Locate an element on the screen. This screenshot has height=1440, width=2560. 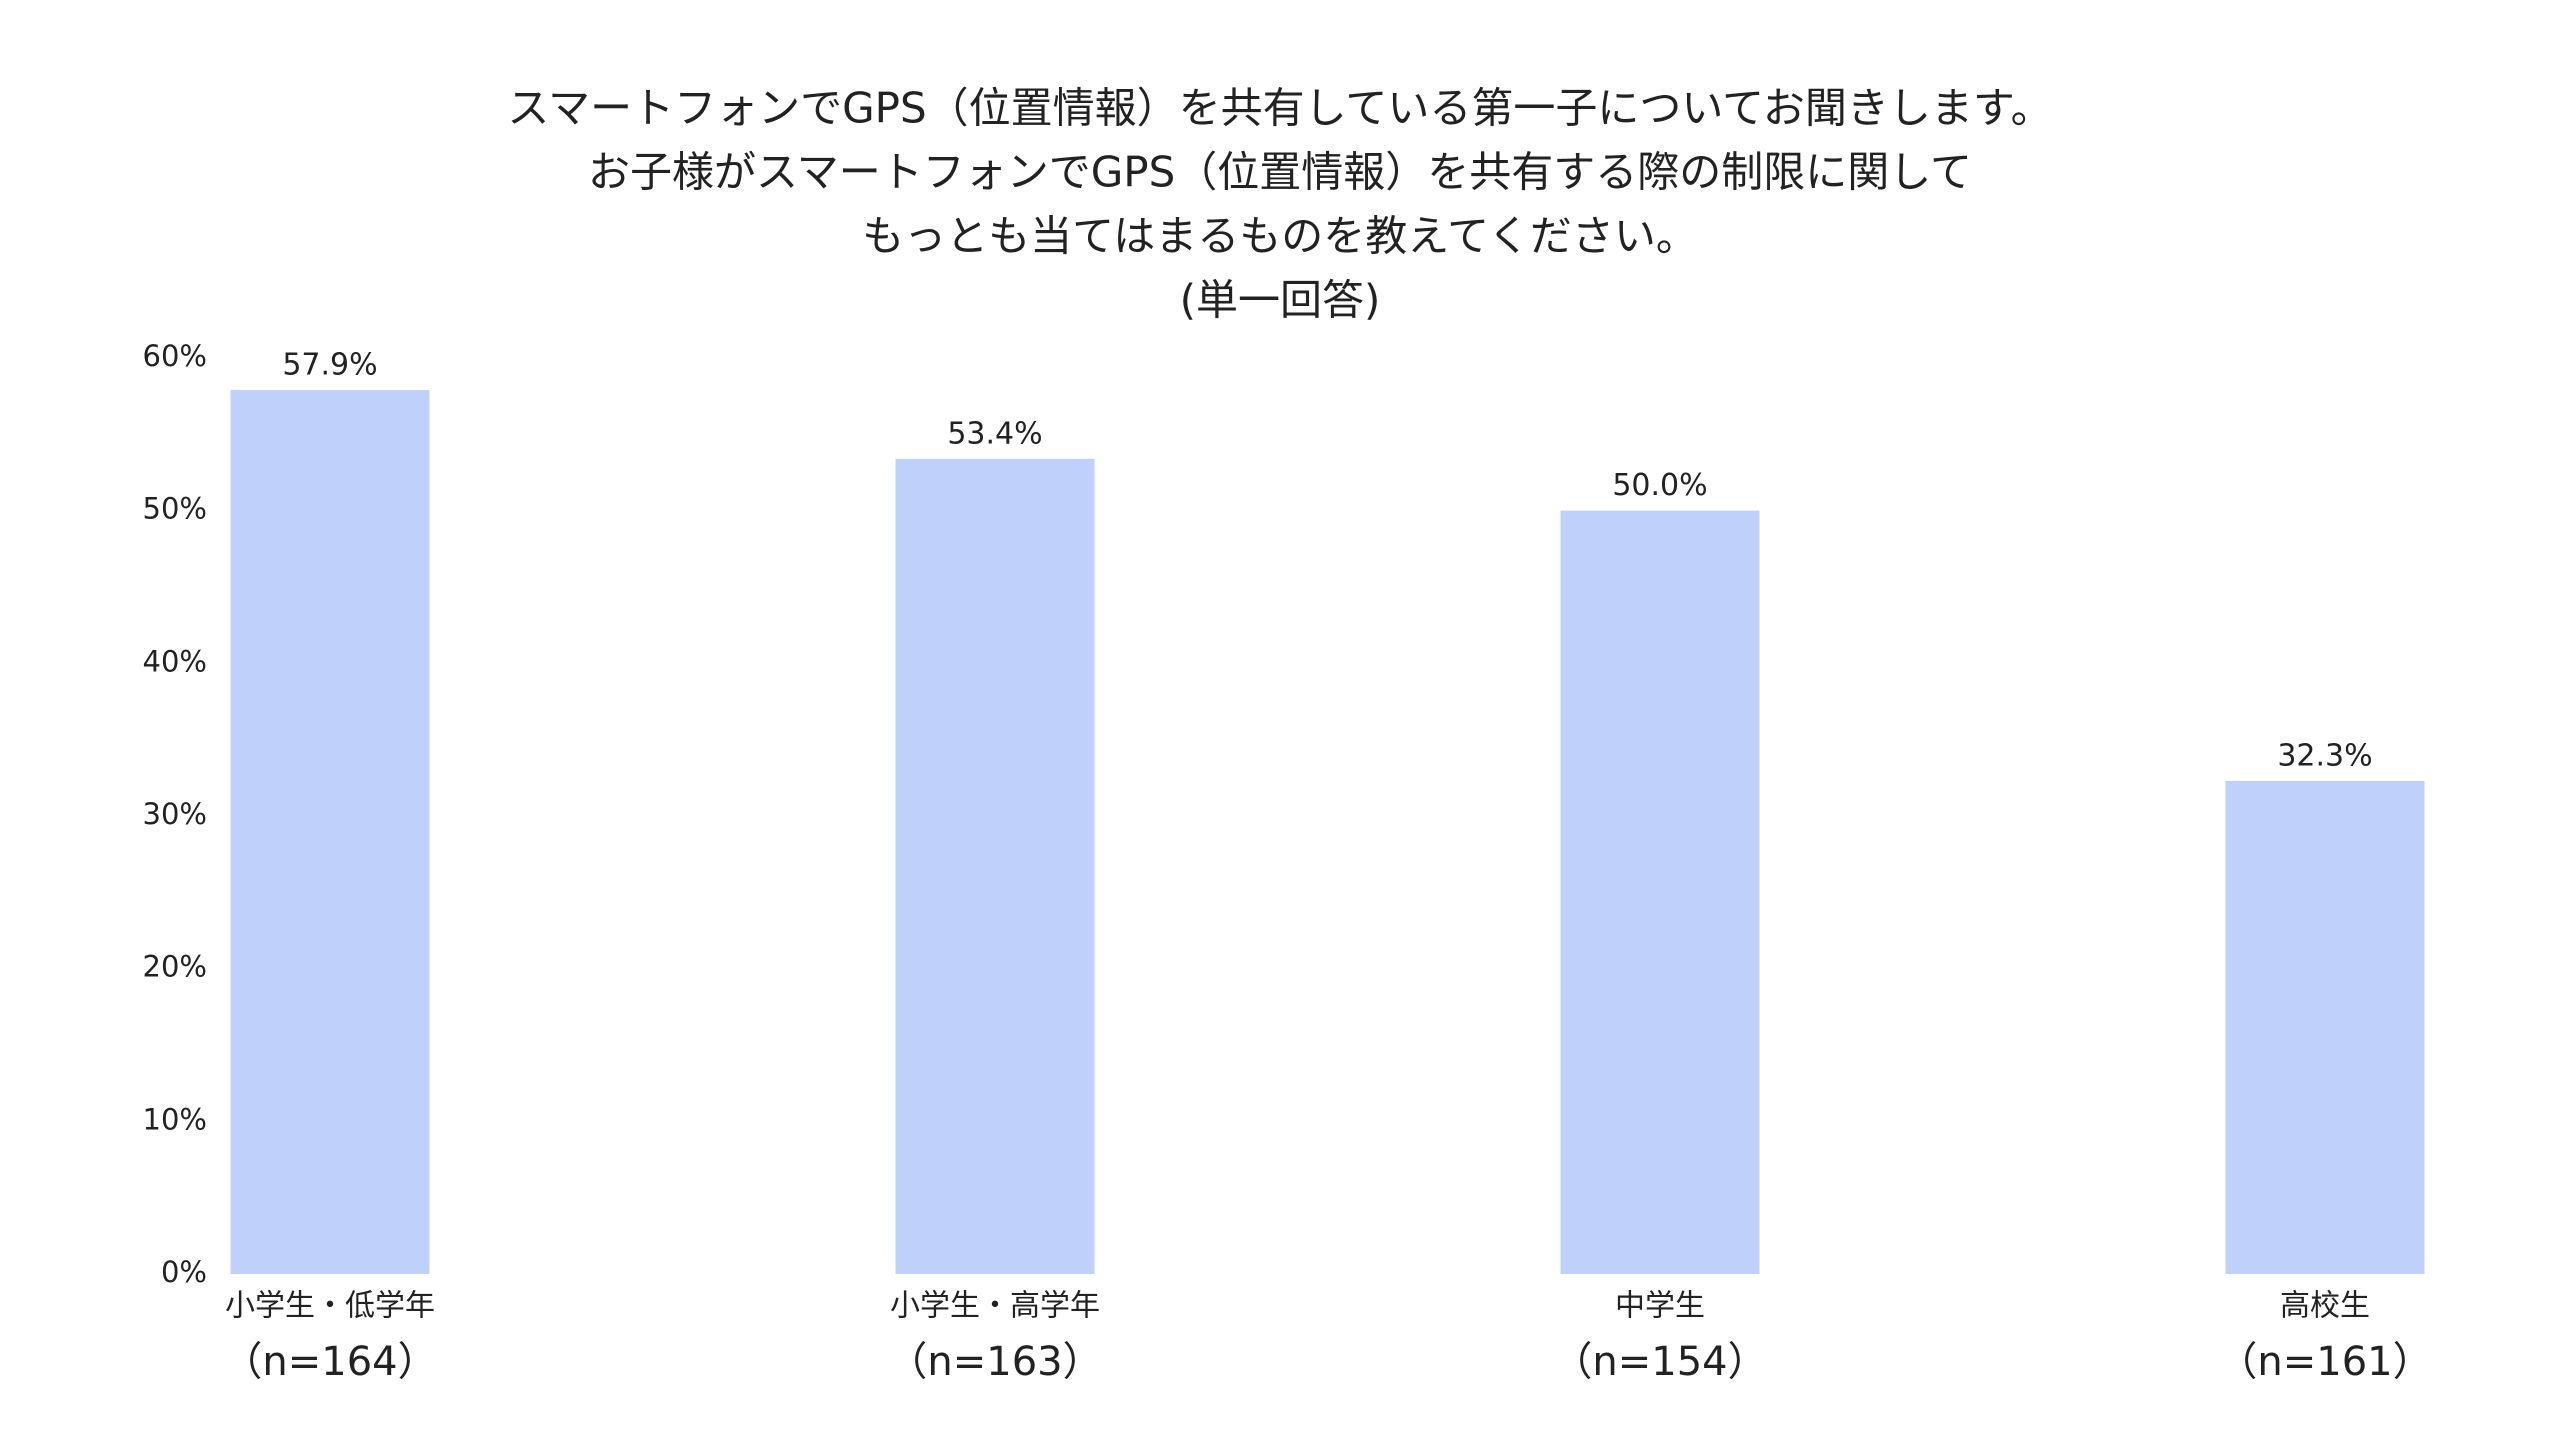
y-tick-label: 0% is located at coordinates (184, 1272).